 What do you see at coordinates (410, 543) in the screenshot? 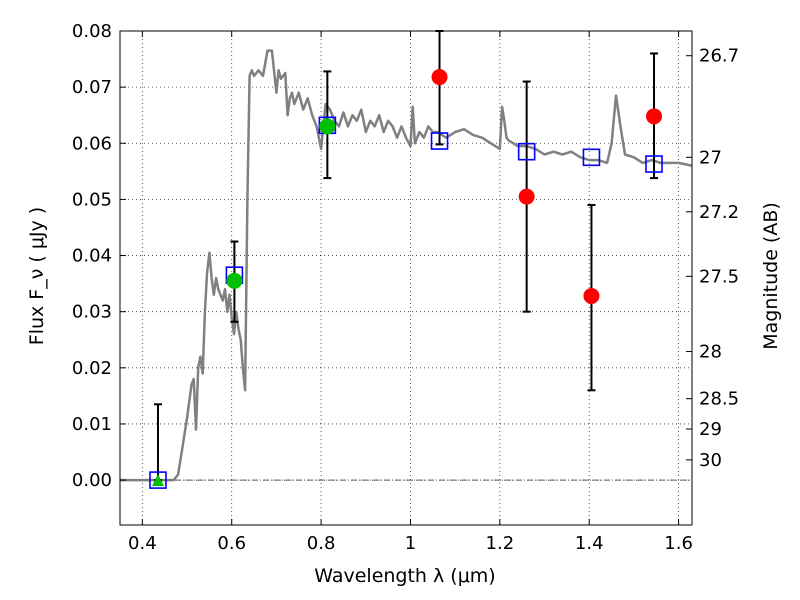
I see `x-tick-label: 1` at bounding box center [410, 543].